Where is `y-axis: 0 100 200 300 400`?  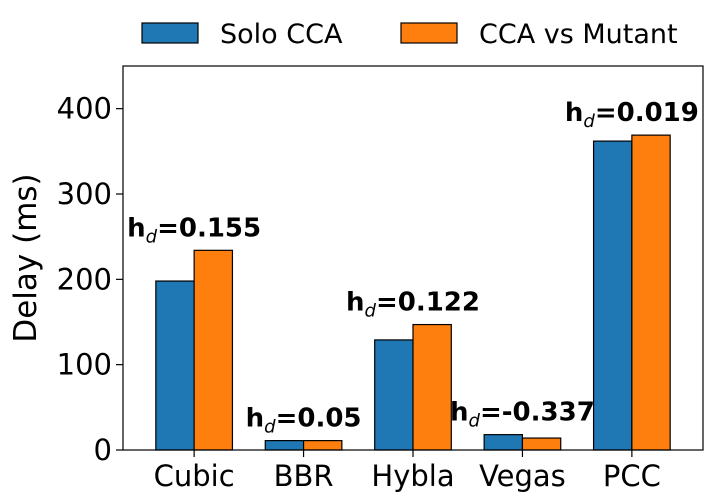
y-axis: 0 100 200 300 400 is located at coordinates (90, 279).